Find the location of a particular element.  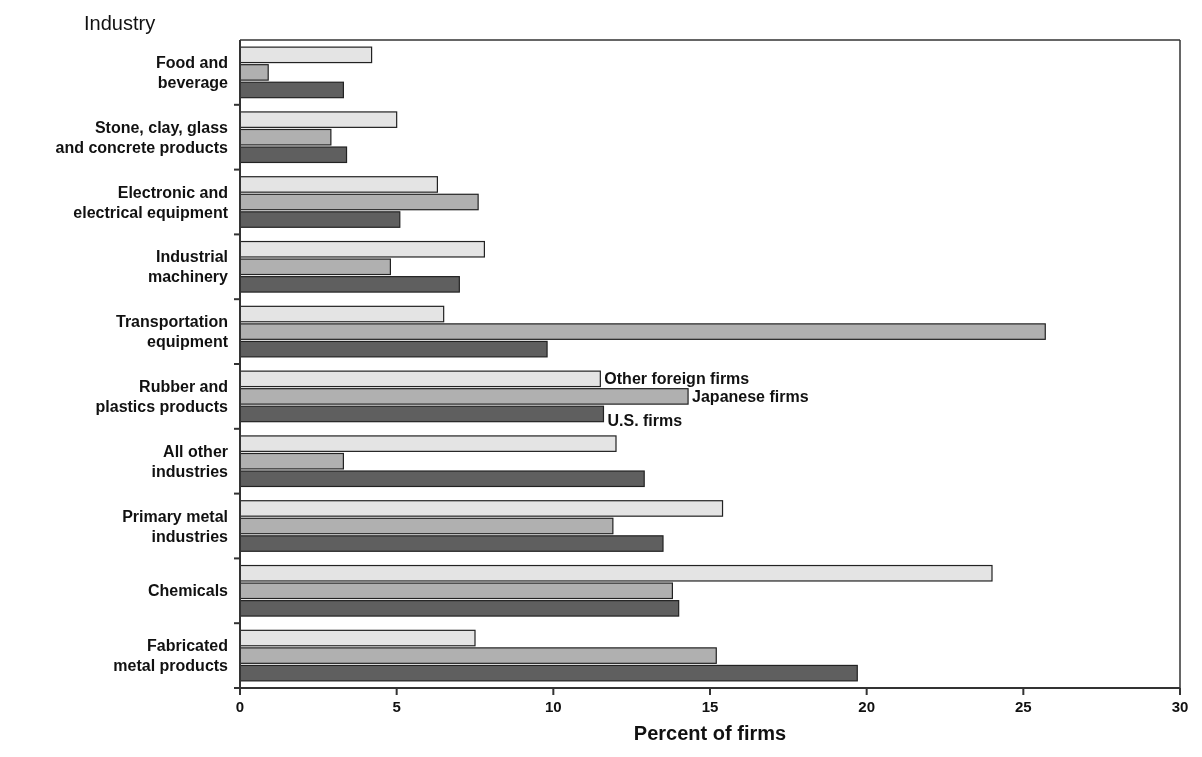

x-axis-title: Percent of firms is located at coordinates (710, 733).